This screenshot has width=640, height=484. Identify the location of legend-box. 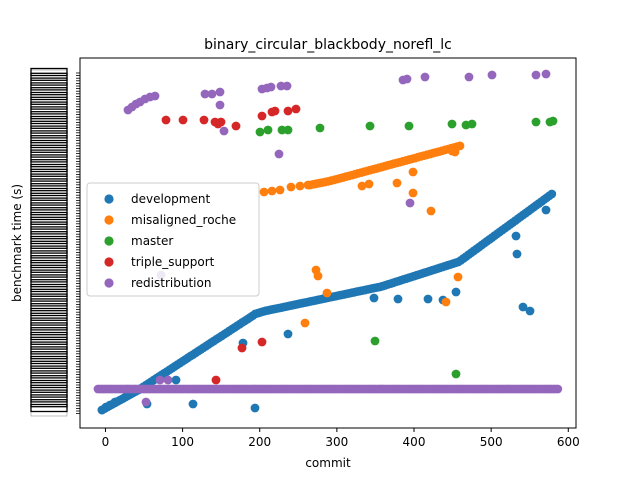
(173, 239).